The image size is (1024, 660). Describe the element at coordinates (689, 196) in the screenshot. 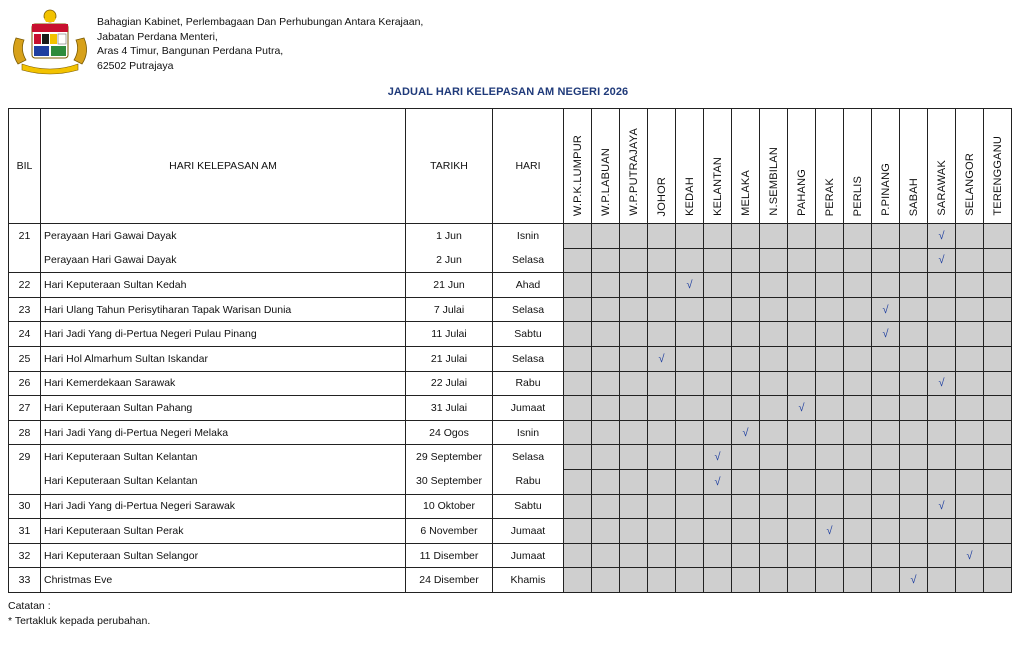

I see `state-label: KEDAH` at that location.